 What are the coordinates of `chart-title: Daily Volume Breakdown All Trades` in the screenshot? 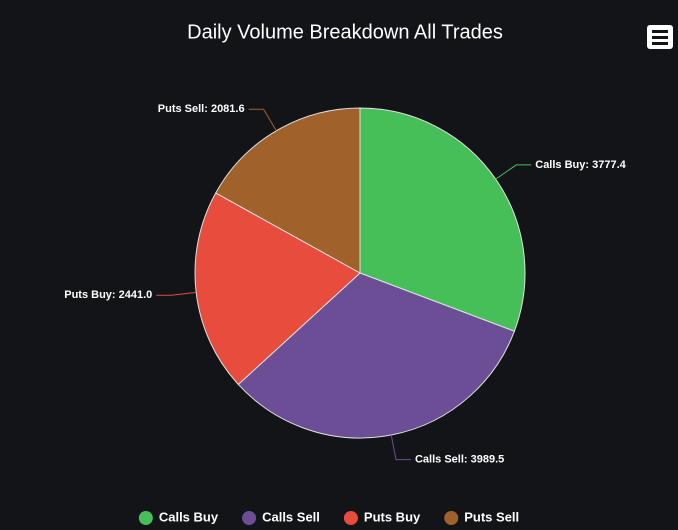 It's located at (345, 32).